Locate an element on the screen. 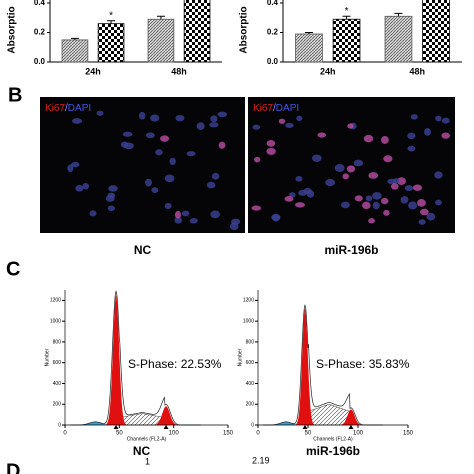 The width and height of the screenshot is (474, 474). x-tick-label: 24h is located at coordinates (328, 71).